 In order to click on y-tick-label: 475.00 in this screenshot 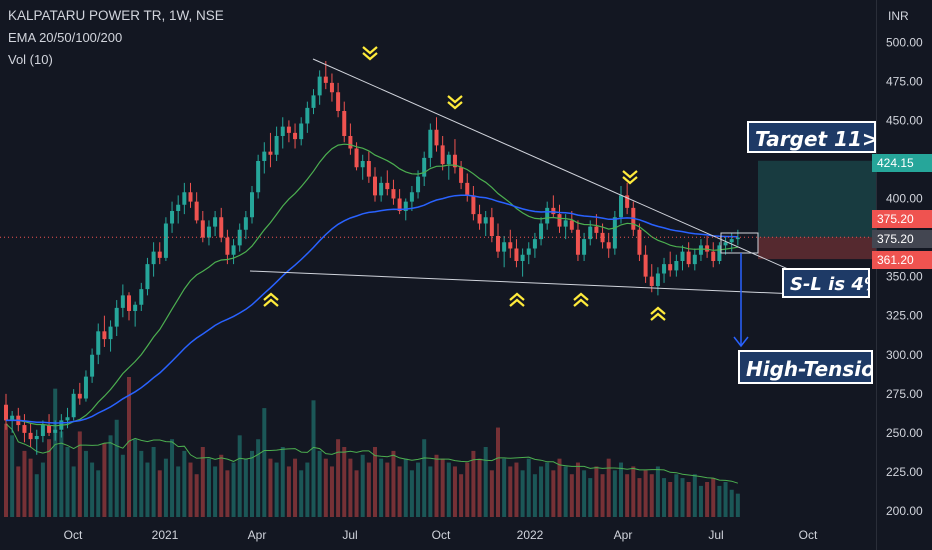, I will do `click(904, 81)`.